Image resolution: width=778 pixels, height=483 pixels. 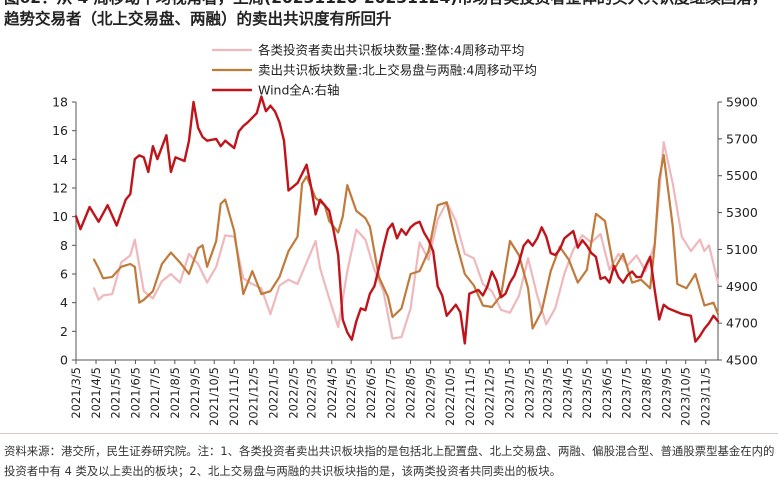 I want to click on left-tick-label: 8, so click(x=64, y=245).